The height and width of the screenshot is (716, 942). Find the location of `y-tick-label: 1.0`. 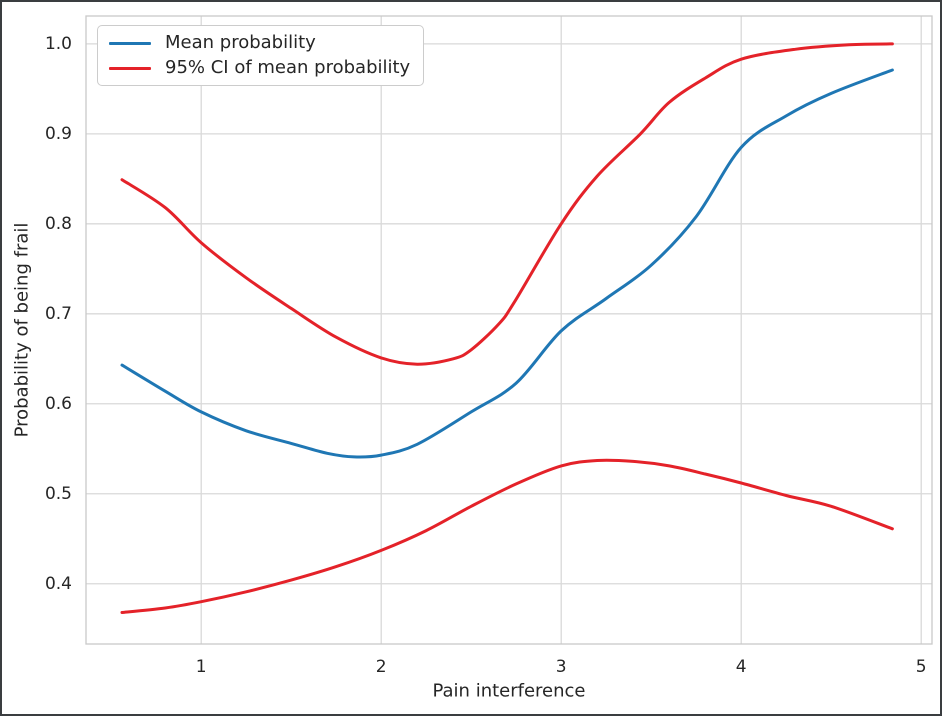

y-tick-label: 1.0 is located at coordinates (58, 43).